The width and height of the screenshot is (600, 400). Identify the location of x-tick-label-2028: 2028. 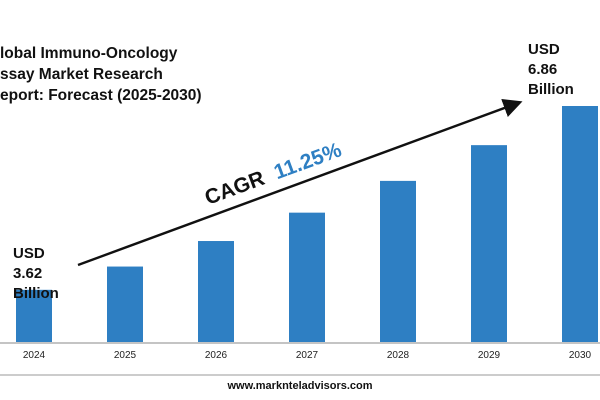
(398, 355).